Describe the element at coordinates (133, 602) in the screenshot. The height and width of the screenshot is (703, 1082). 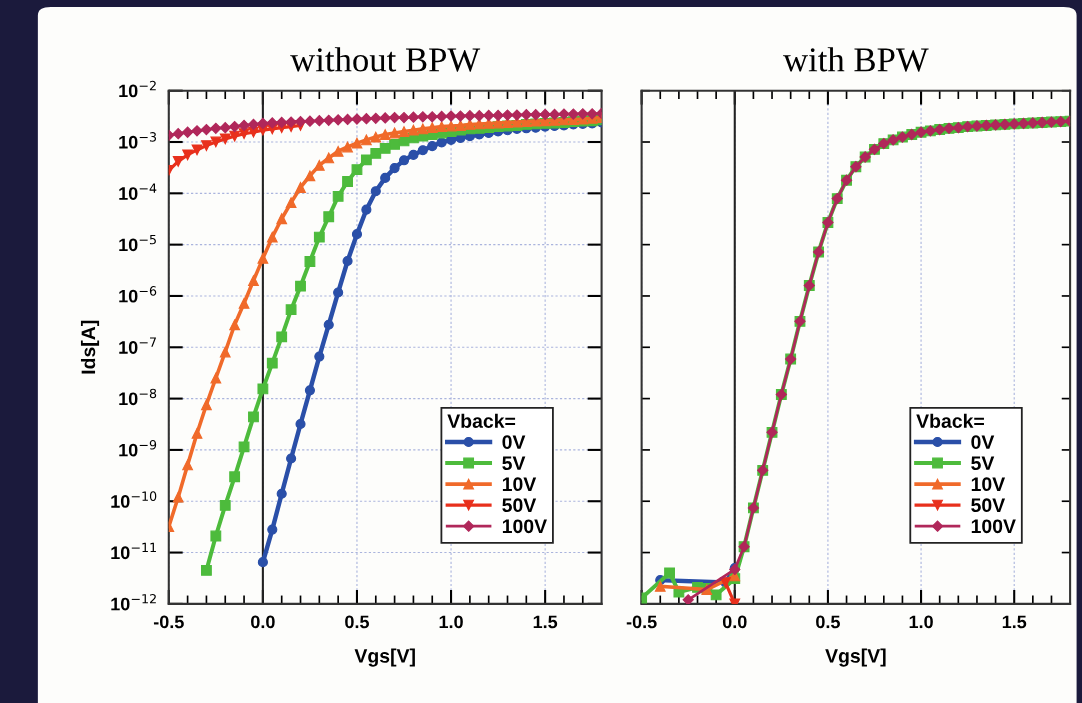
I see `y-tick-label: 10$^{−12}$` at that location.